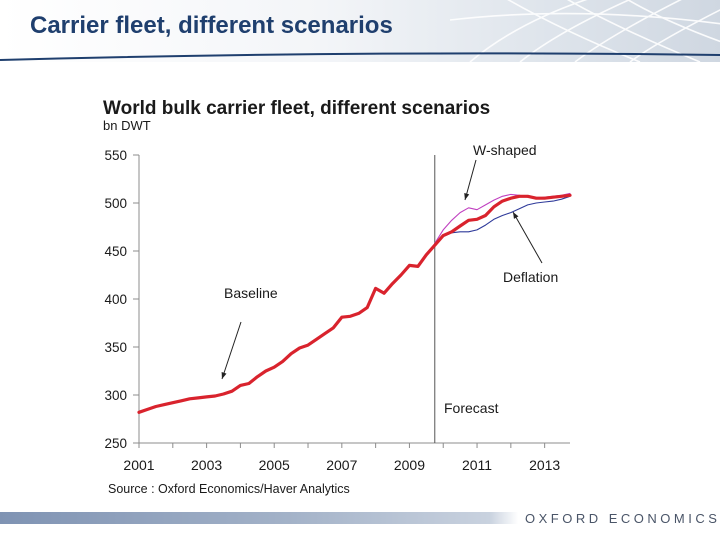 The image size is (720, 540). I want to click on annotation-w-shaped: W-shaped, so click(505, 150).